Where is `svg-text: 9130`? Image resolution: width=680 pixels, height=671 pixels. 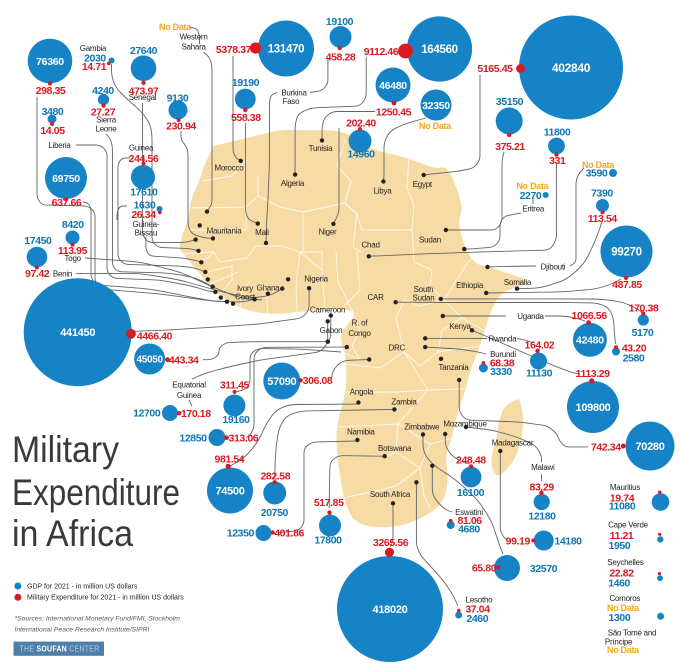
svg-text: 9130 is located at coordinates (178, 98).